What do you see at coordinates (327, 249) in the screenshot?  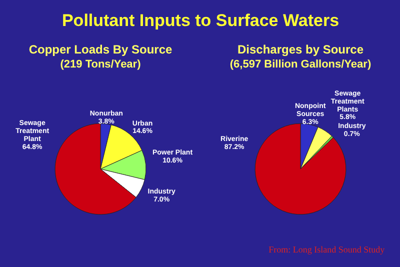 I see `text: From: Long Island Sound Study` at bounding box center [327, 249].